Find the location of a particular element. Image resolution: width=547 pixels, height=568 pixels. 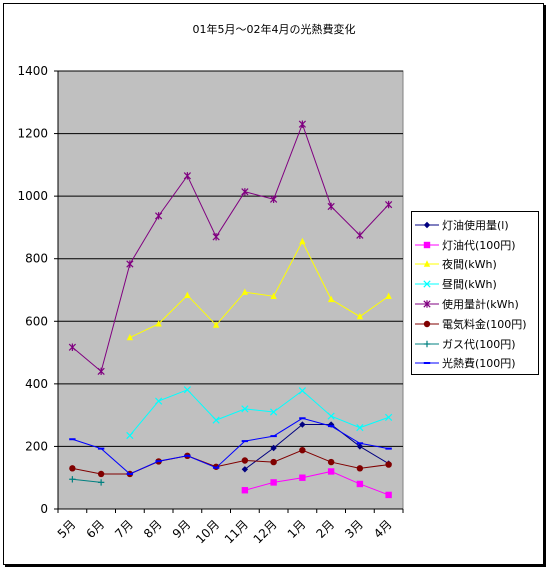

legend-item: 昼間(kWh) is located at coordinates (475, 284).